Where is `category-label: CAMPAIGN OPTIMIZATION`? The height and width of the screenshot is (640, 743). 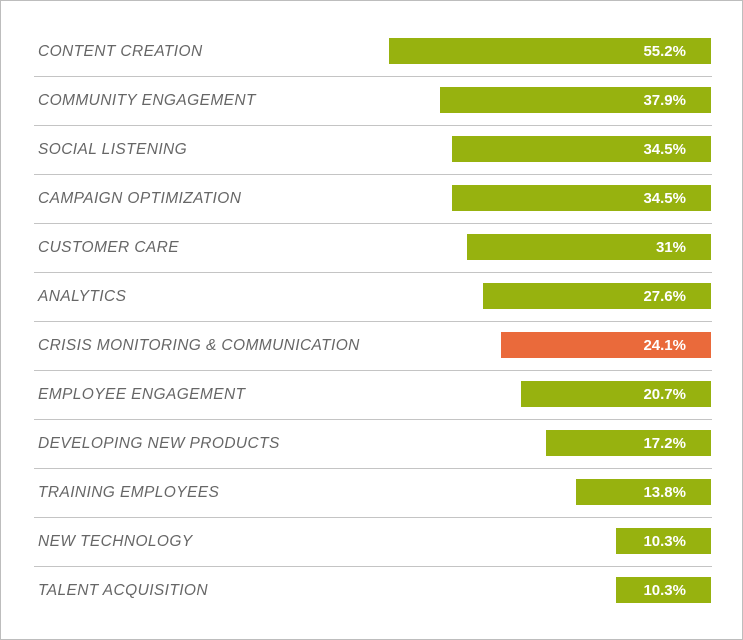 category-label: CAMPAIGN OPTIMIZATION is located at coordinates (140, 198).